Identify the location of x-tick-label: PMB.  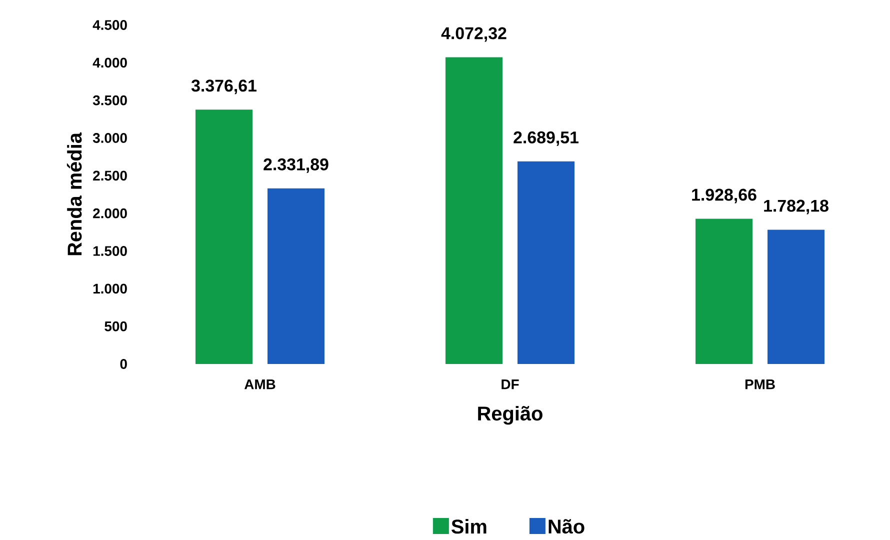
(760, 385).